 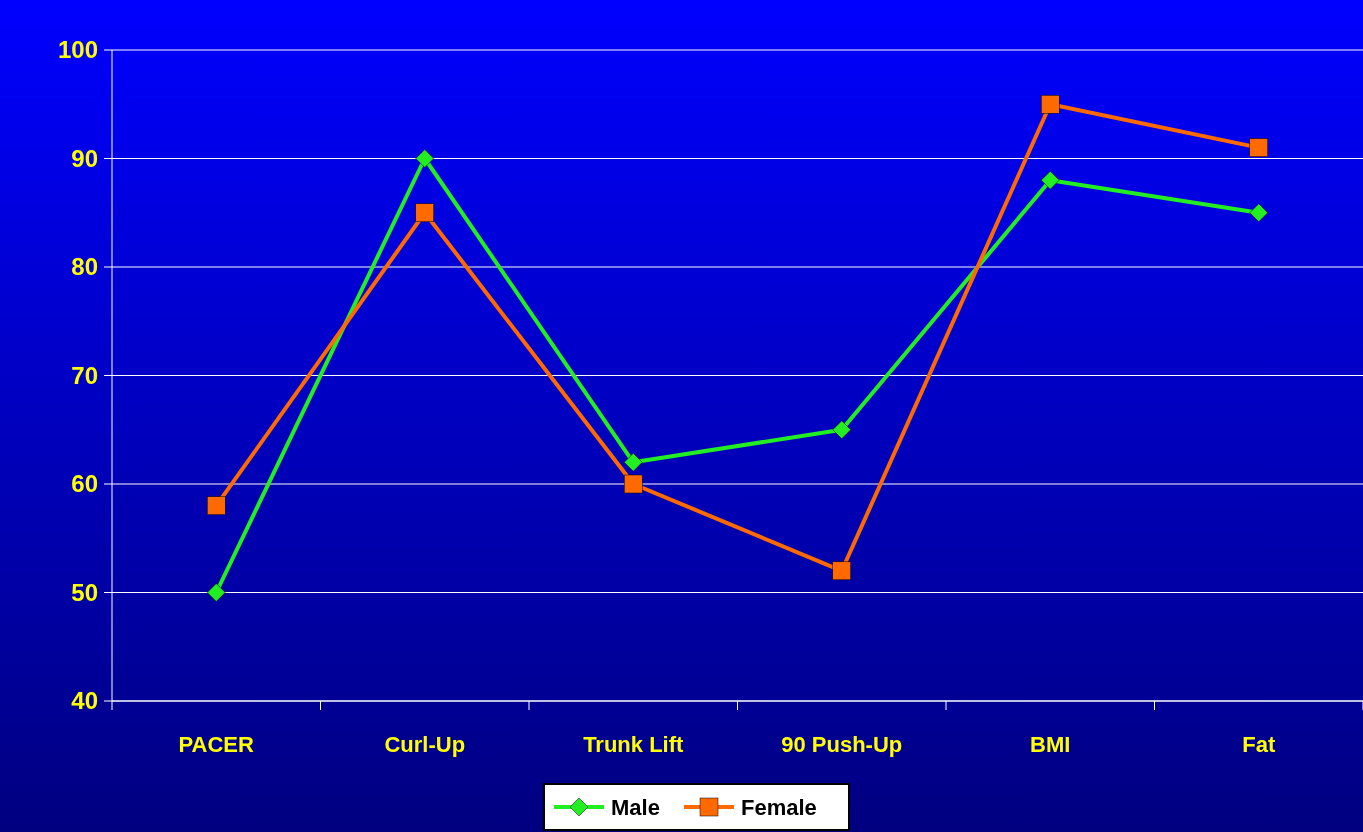 I want to click on y-tick-label: 100, so click(x=77, y=50).